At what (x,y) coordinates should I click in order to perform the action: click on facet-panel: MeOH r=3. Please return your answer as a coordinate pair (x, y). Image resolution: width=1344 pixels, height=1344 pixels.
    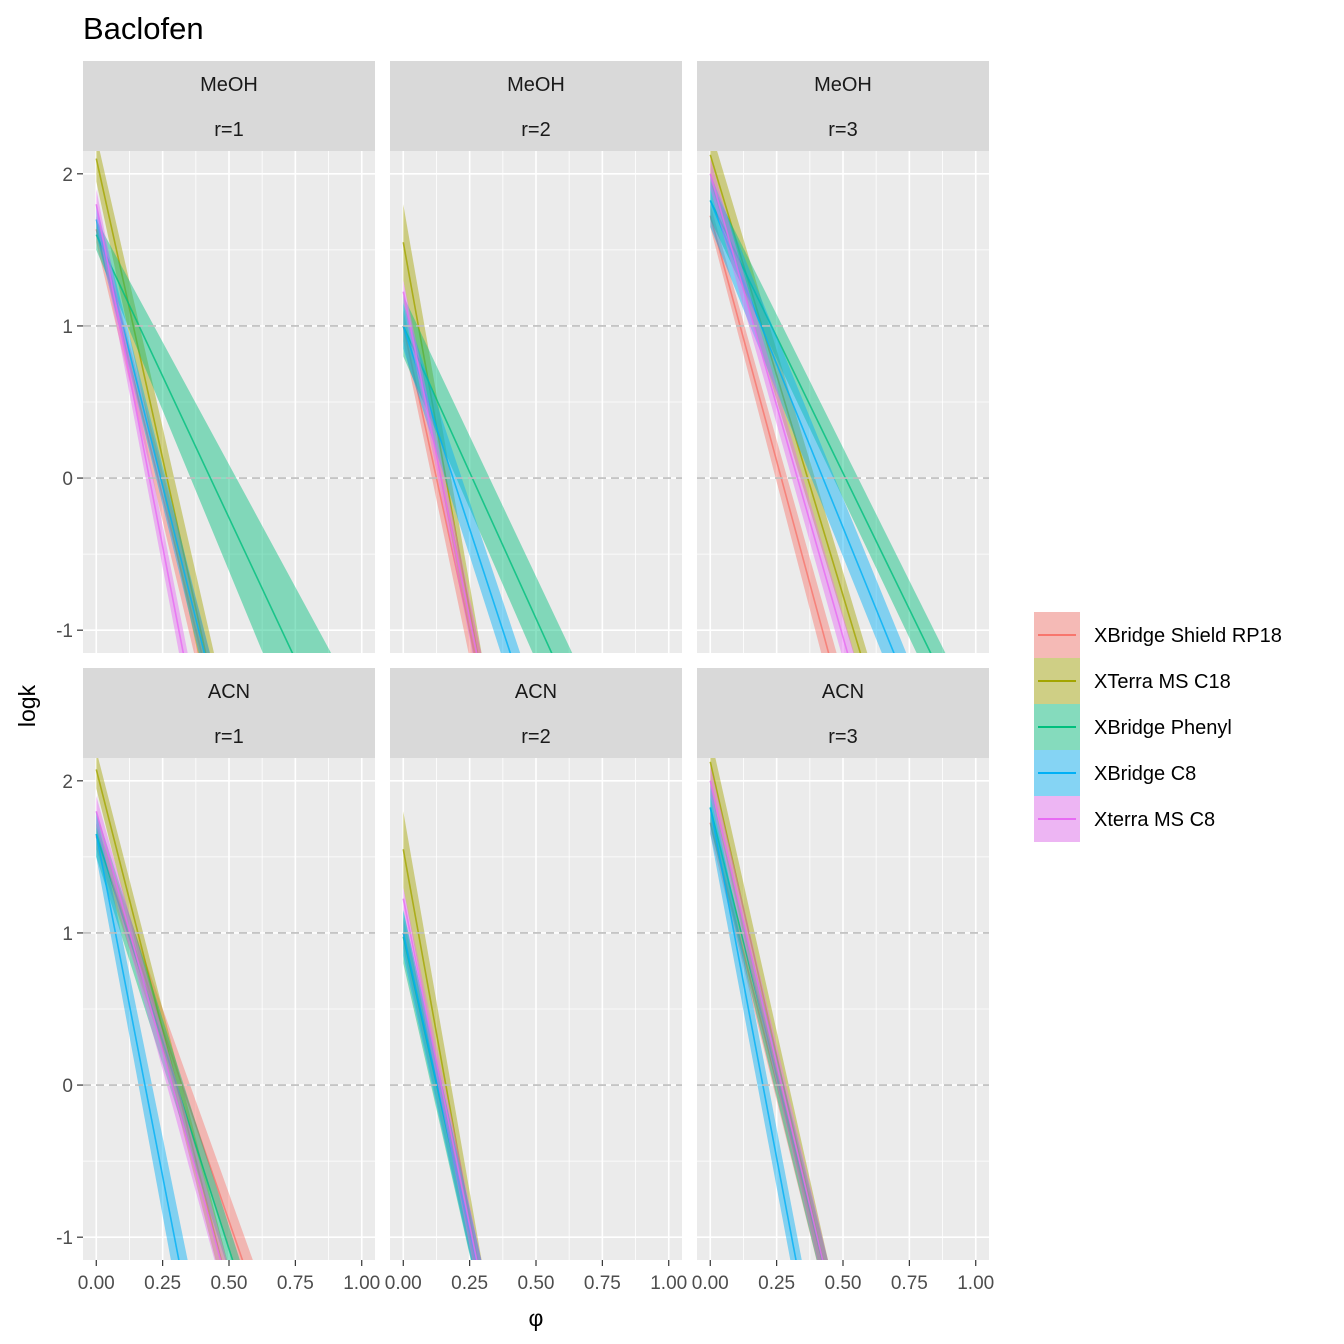
    Looking at the image, I should click on (843, 357).